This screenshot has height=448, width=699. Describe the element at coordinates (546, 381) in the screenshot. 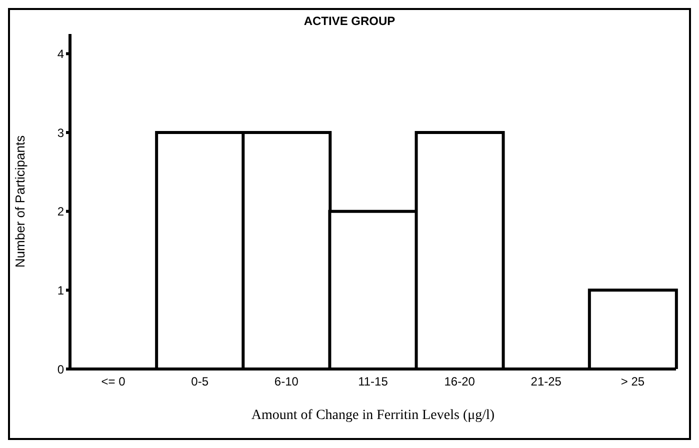

I see `x-tick-label: 21-25` at that location.